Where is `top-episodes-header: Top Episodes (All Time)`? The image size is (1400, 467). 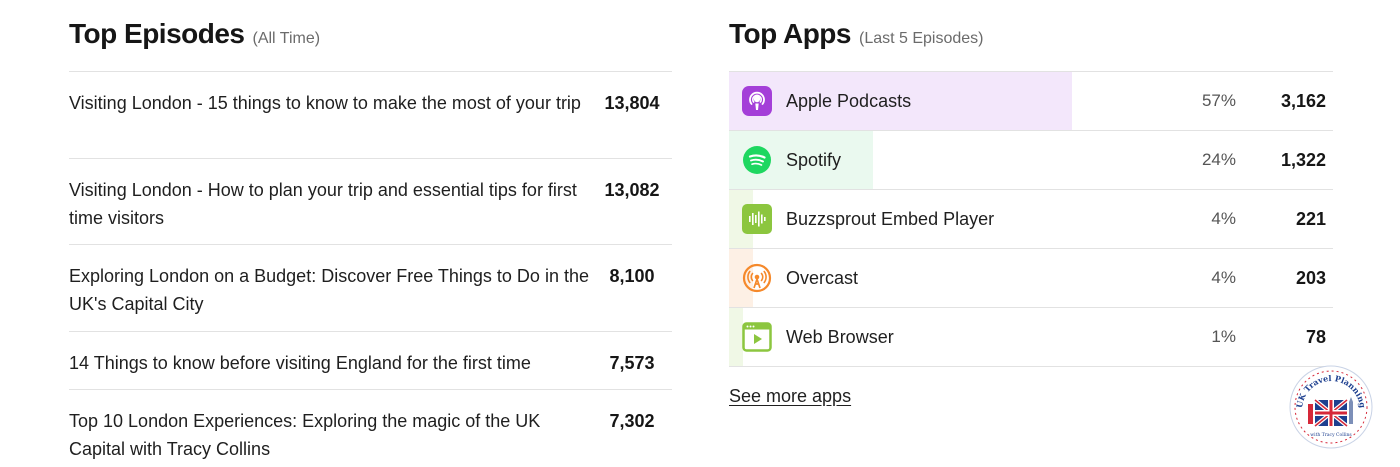
top-episodes-header: Top Episodes (All Time) is located at coordinates (370, 35).